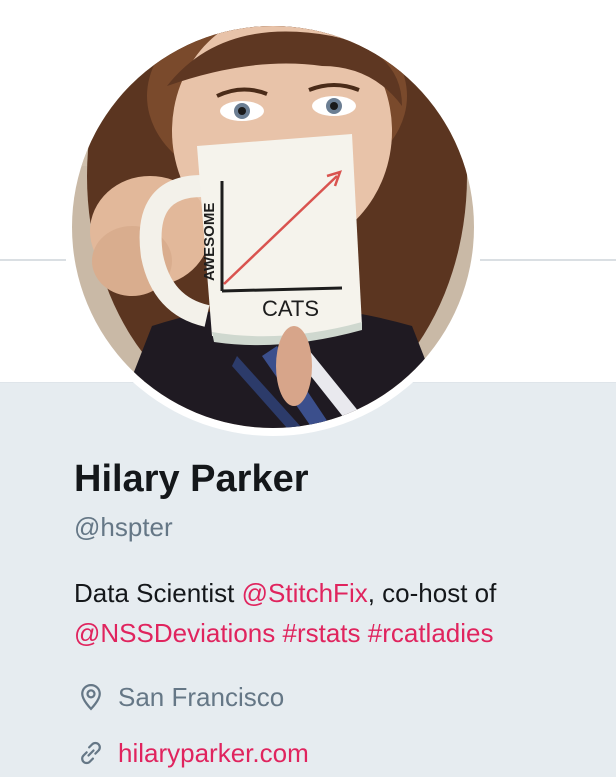 This screenshot has width=616, height=777. Describe the element at coordinates (290, 308) in the screenshot. I see `mug-x-label: CATS` at that location.